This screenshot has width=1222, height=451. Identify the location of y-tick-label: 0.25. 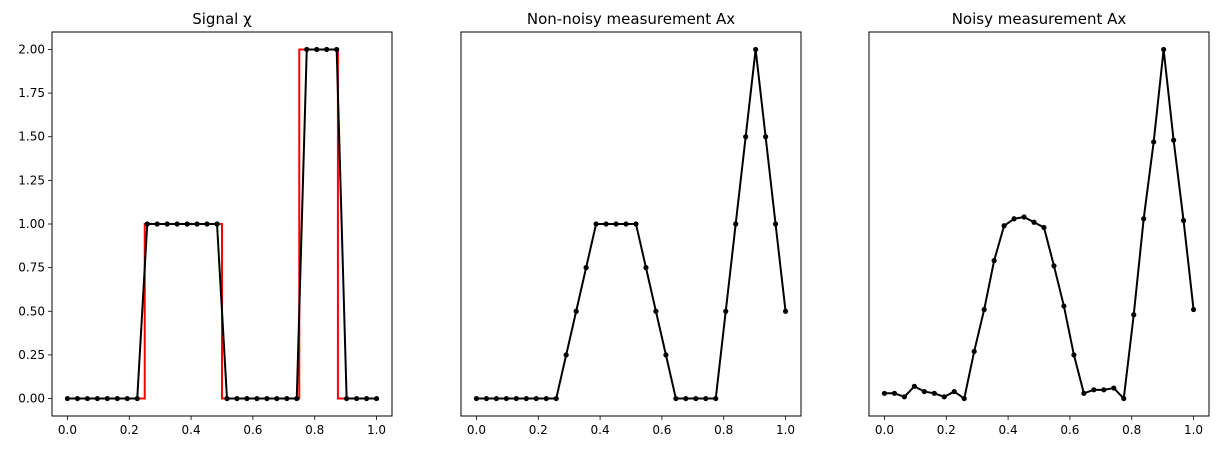
(31, 355).